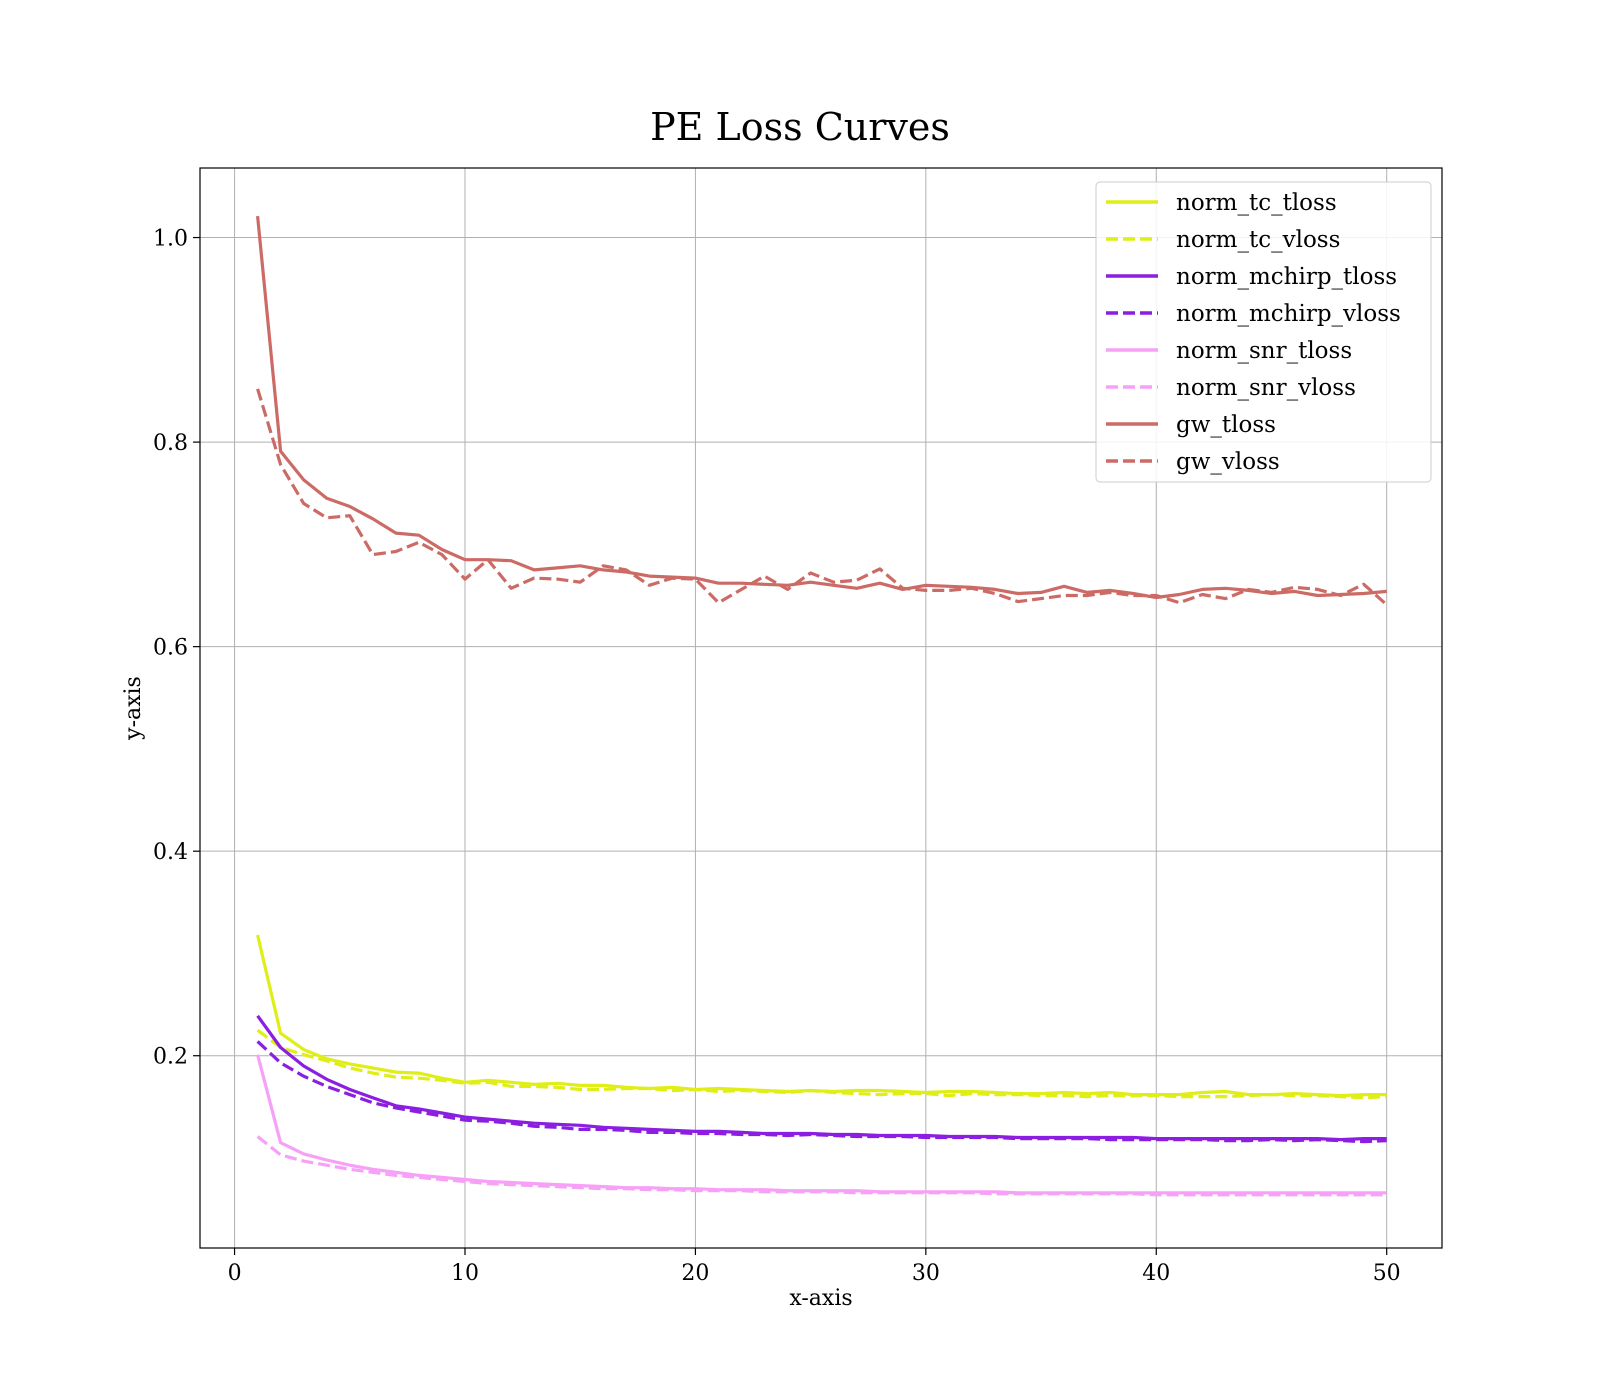 This screenshot has height=1400, width=1600. What do you see at coordinates (695, 1273) in the screenshot?
I see `x-tick-label: 20` at bounding box center [695, 1273].